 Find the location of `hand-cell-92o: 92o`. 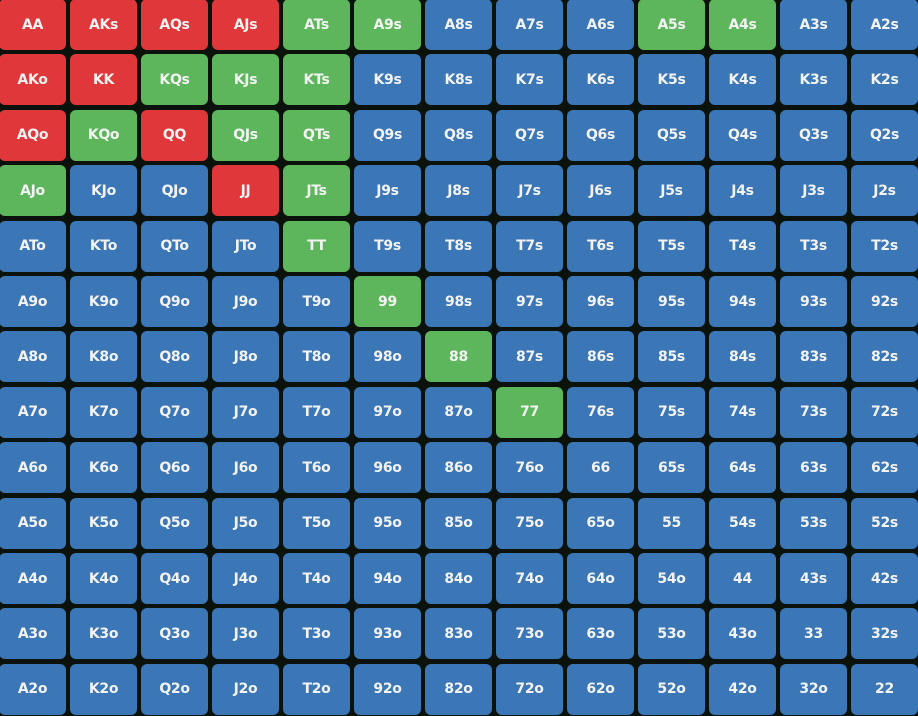

hand-cell-92o: 92o is located at coordinates (387, 689).